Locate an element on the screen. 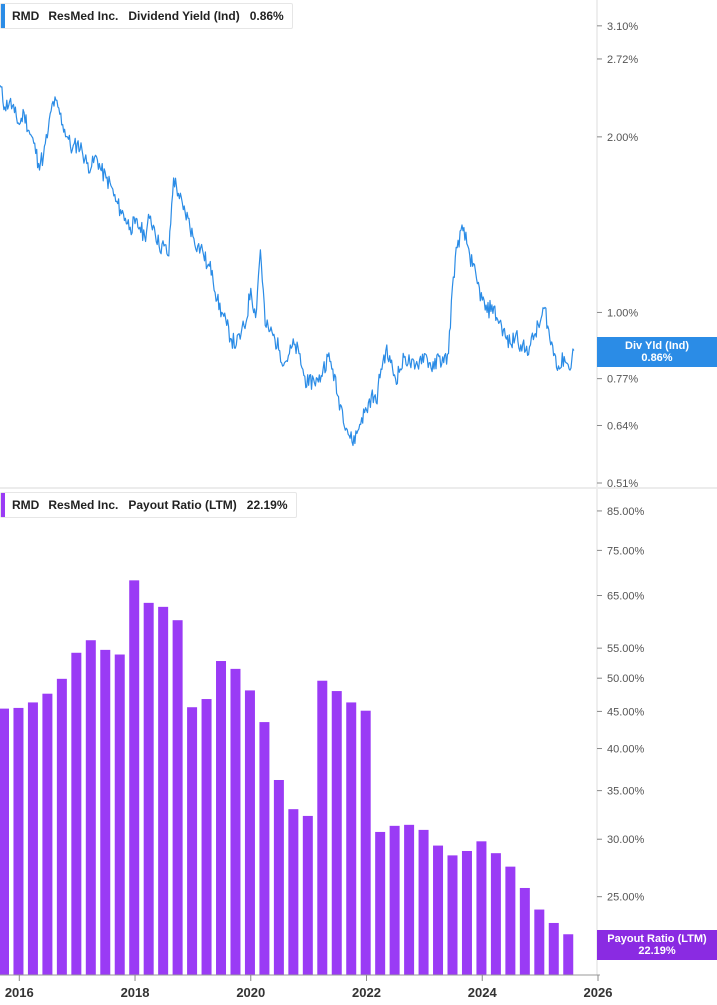 The width and height of the screenshot is (717, 1005). payout-legend-metric: Payout Ratio (LTM) is located at coordinates (182, 505).